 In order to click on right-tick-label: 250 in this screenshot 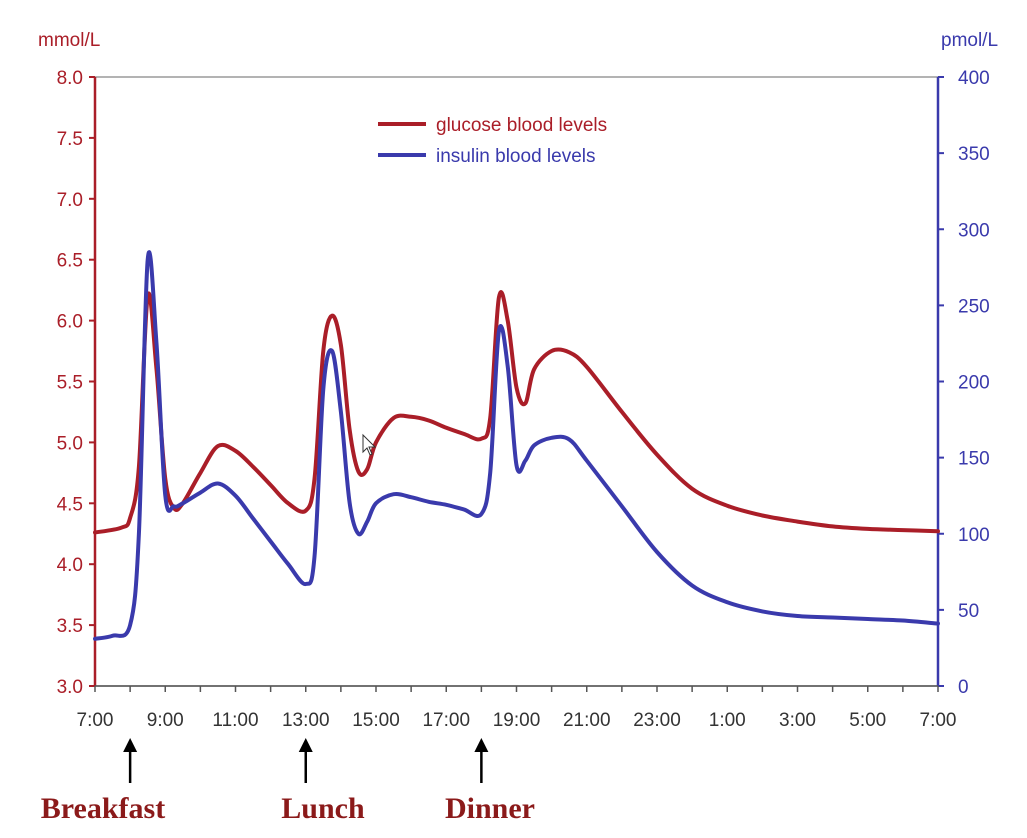, I will do `click(974, 306)`.